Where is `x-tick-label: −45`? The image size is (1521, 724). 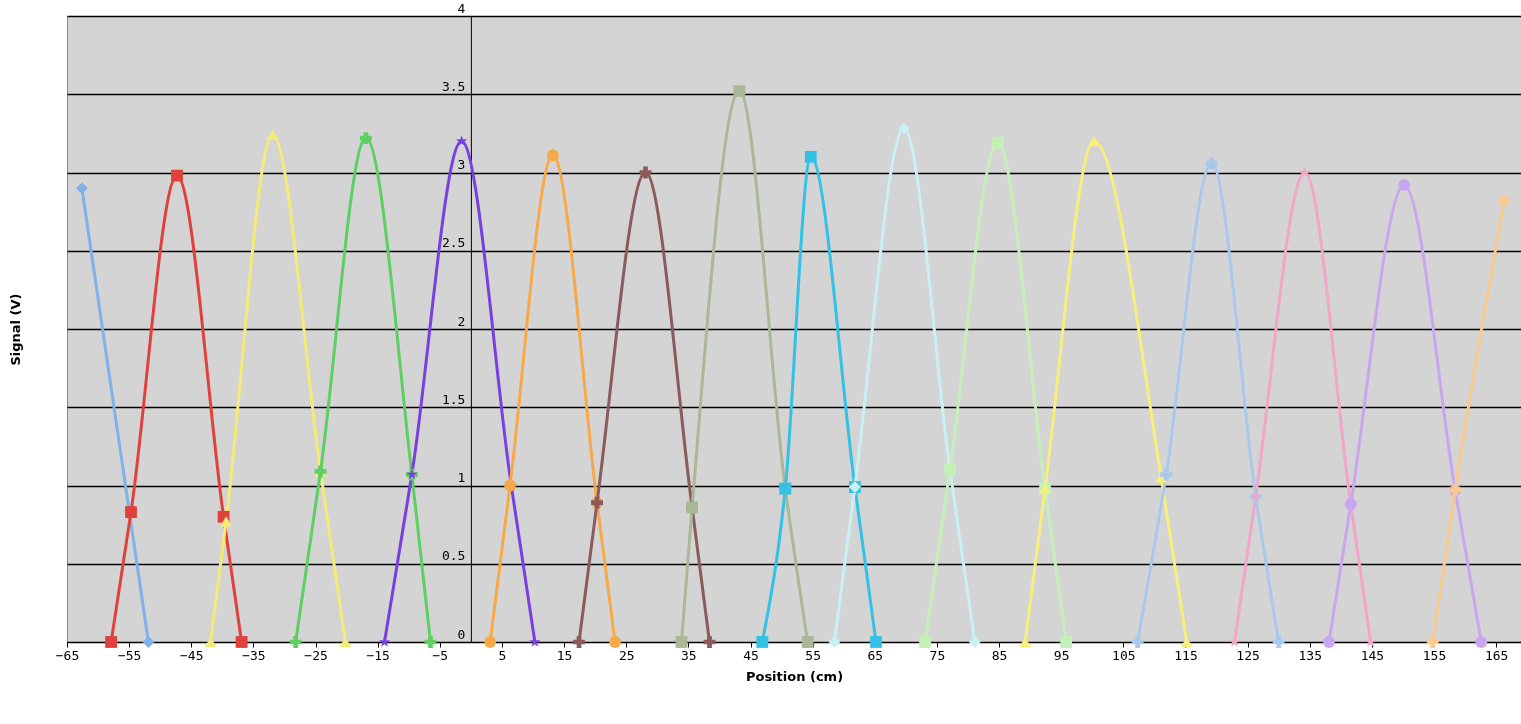 x-tick-label: −45 is located at coordinates (192, 655).